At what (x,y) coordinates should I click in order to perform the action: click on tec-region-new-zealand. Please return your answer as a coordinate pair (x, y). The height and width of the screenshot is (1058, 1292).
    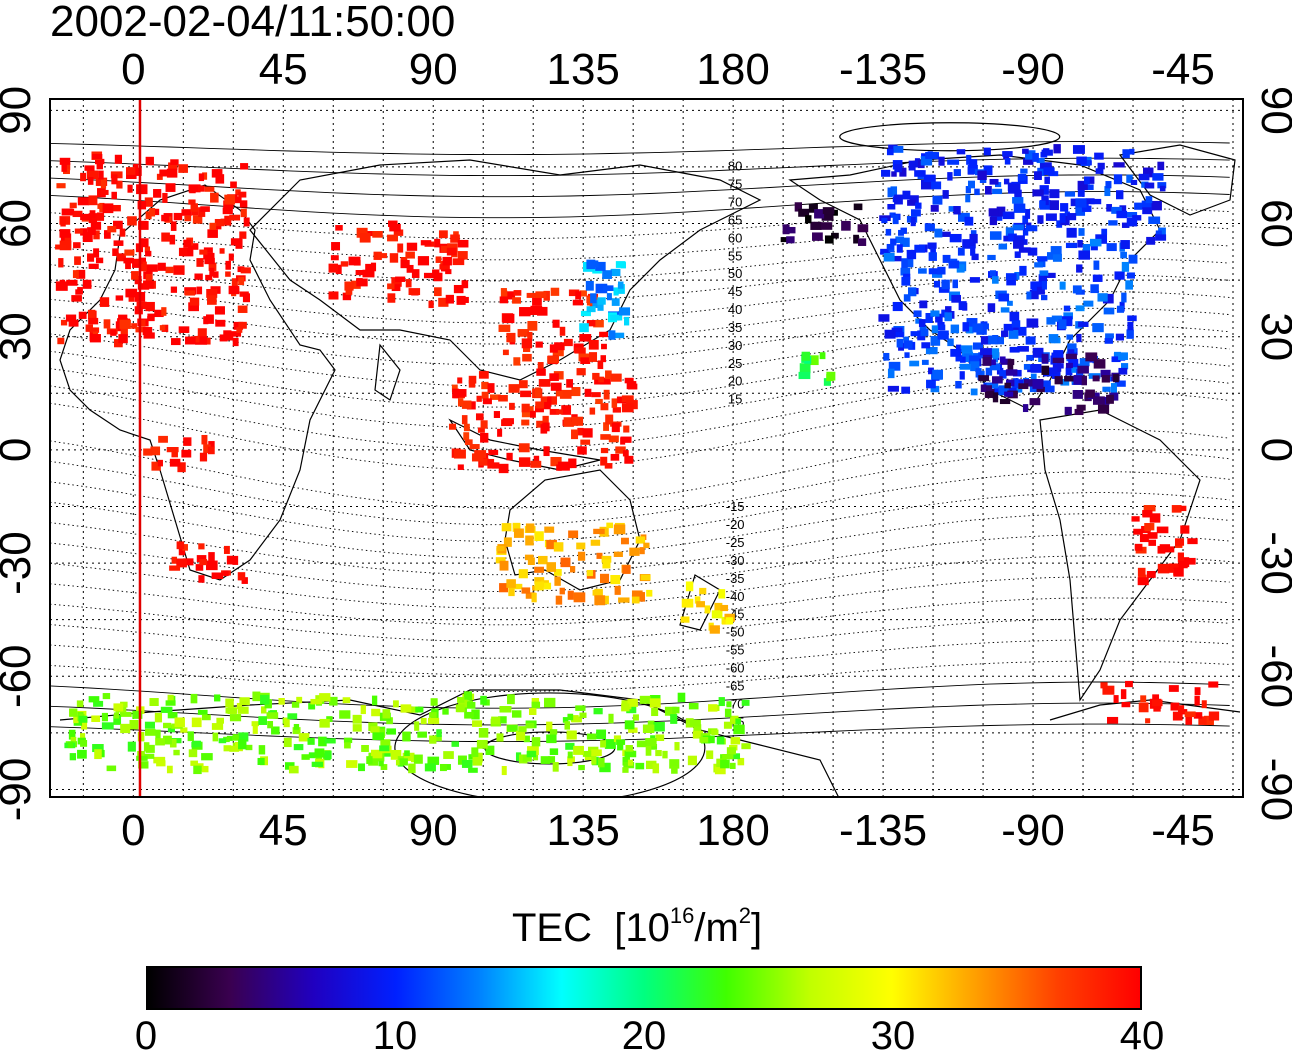
    Looking at the image, I should click on (707, 607).